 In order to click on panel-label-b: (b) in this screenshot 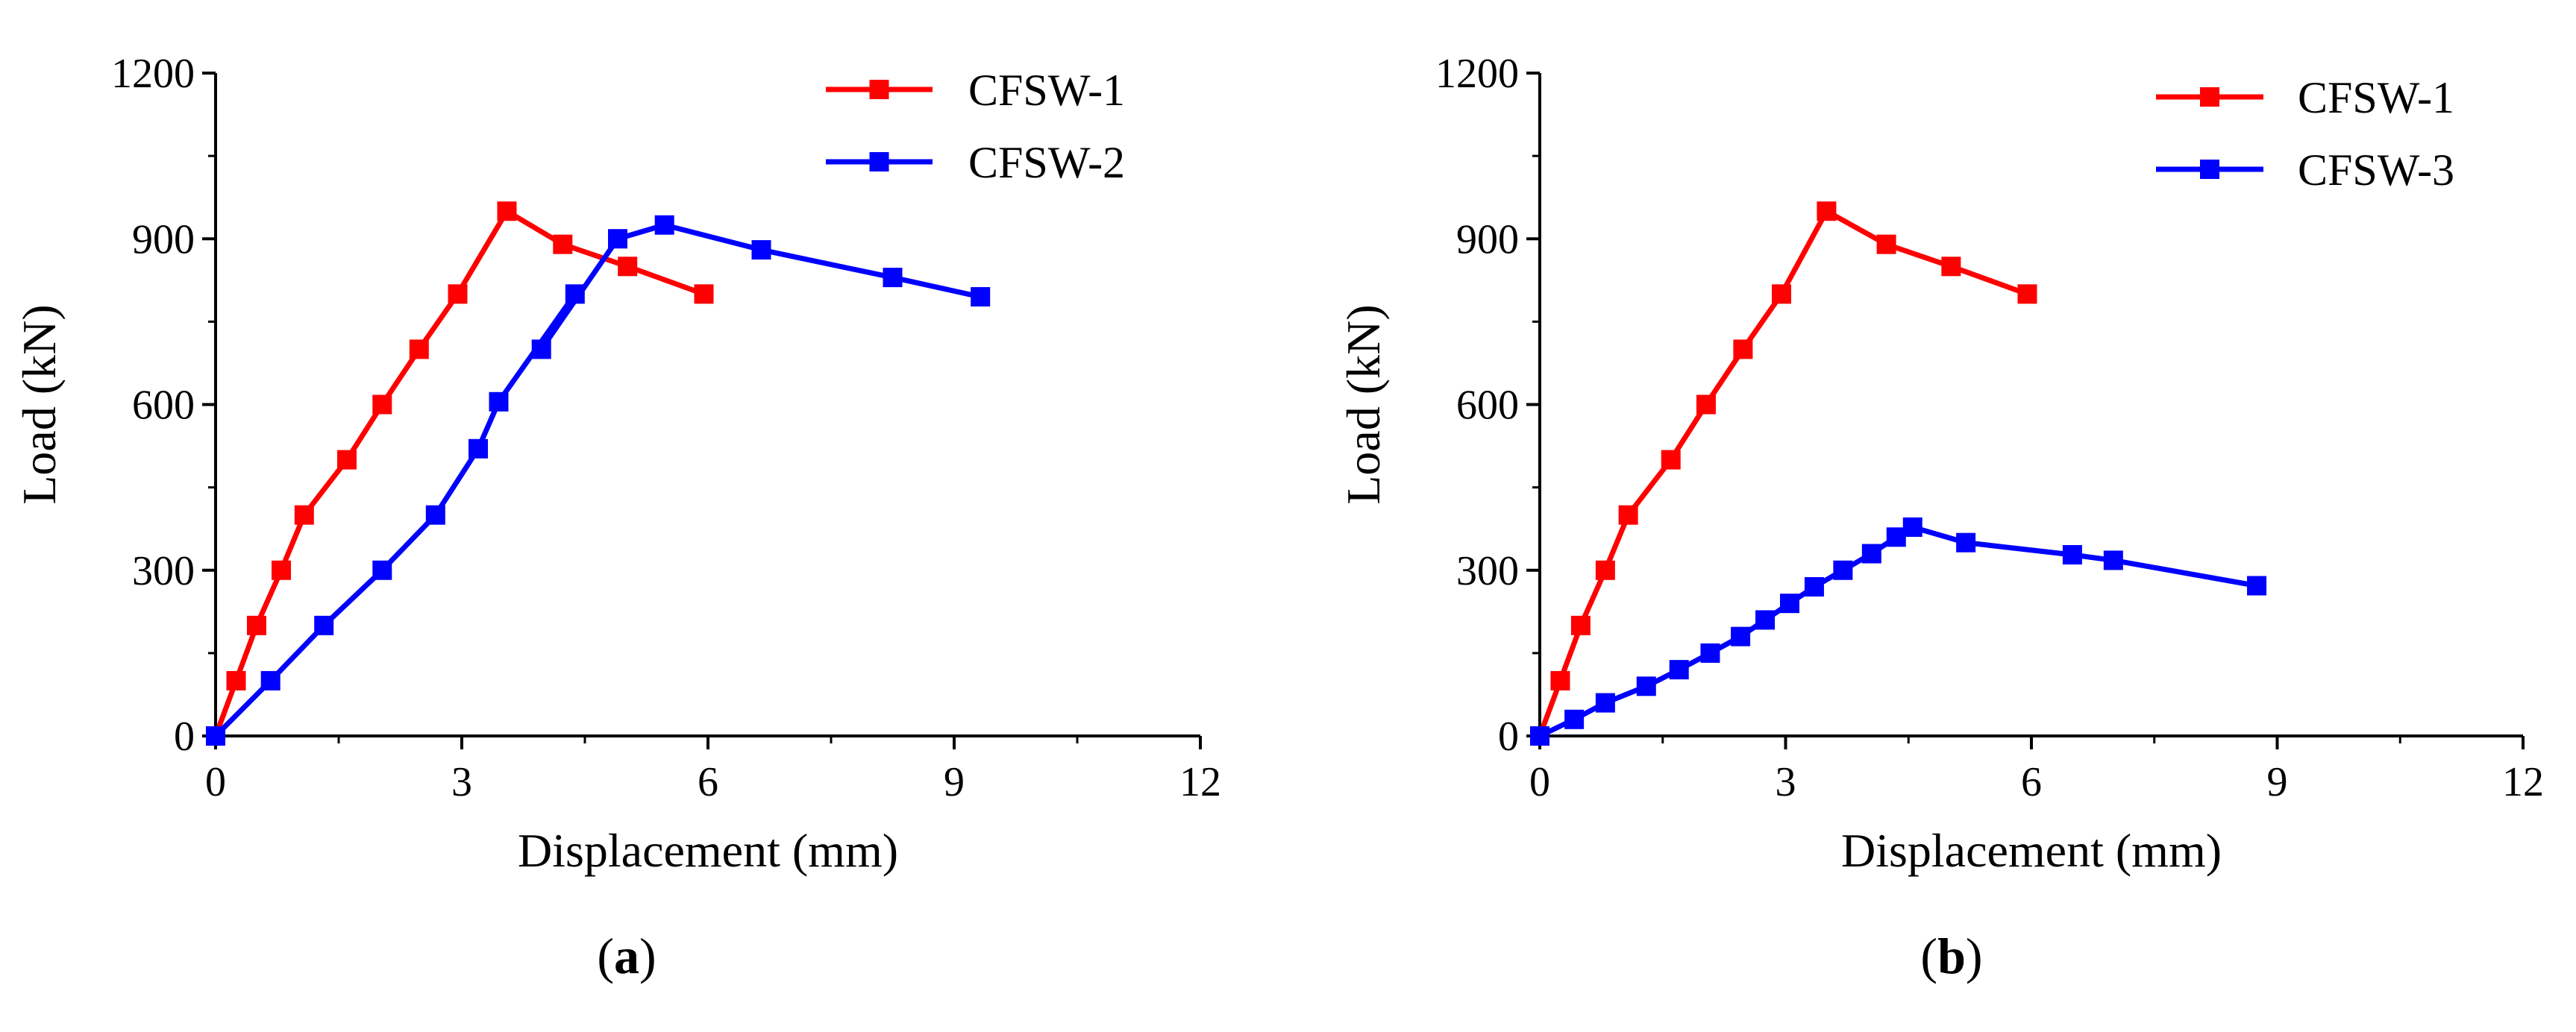, I will do `click(1951, 956)`.